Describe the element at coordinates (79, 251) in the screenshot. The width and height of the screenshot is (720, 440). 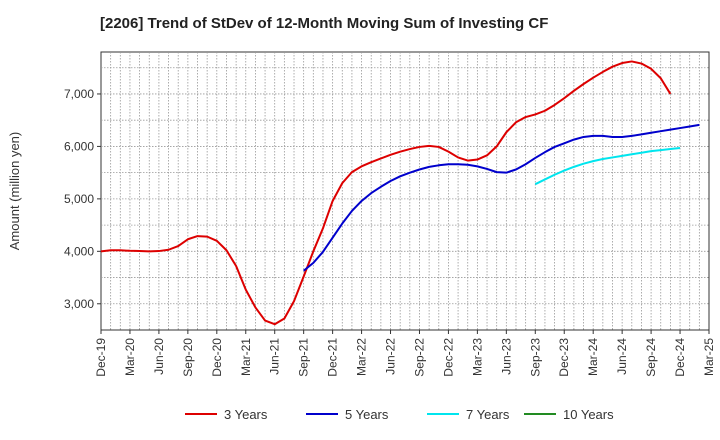
I see `y-tick-label: 4,000` at that location.